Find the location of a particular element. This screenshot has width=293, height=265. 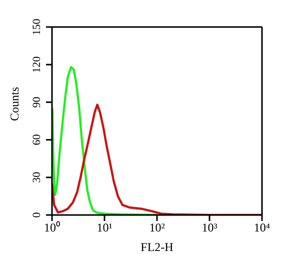

y-tick-label: 150 is located at coordinates (37, 27).